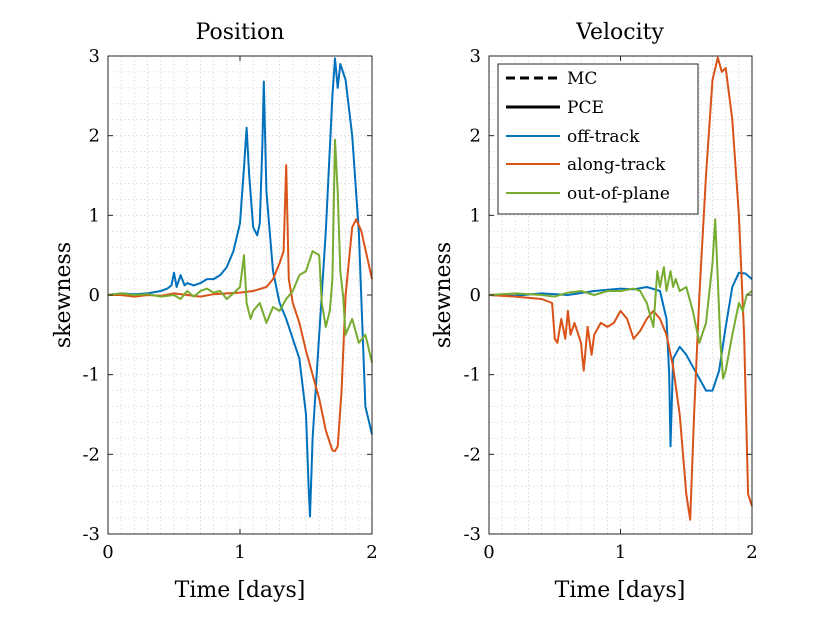 This screenshot has height=623, width=830. I want to click on position-xtick-label: 2, so click(371, 552).